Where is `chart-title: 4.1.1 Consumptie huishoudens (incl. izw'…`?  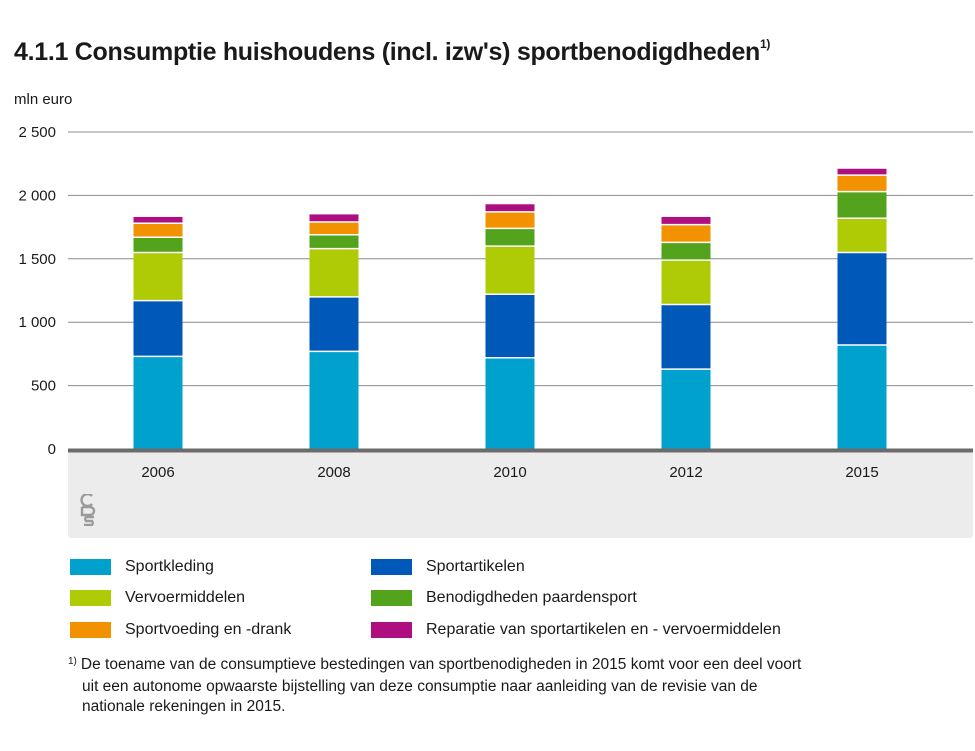 chart-title: 4.1.1 Consumptie huishoudens (incl. izw'… is located at coordinates (392, 51).